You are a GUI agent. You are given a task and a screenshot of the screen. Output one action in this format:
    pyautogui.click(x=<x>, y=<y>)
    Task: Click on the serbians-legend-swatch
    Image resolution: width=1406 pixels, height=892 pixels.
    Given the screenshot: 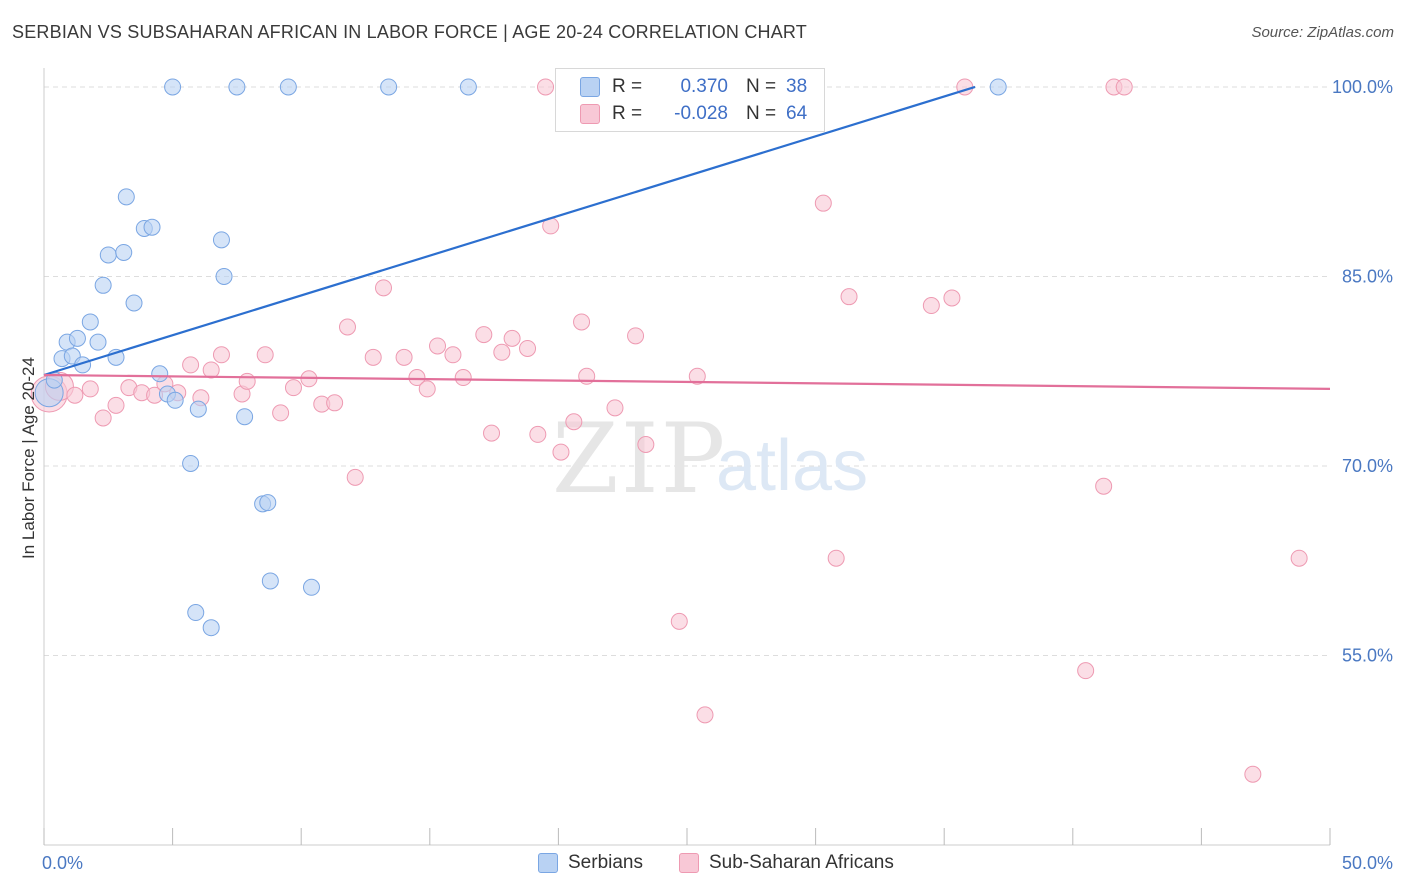 What is the action you would take?
    pyautogui.click(x=548, y=863)
    